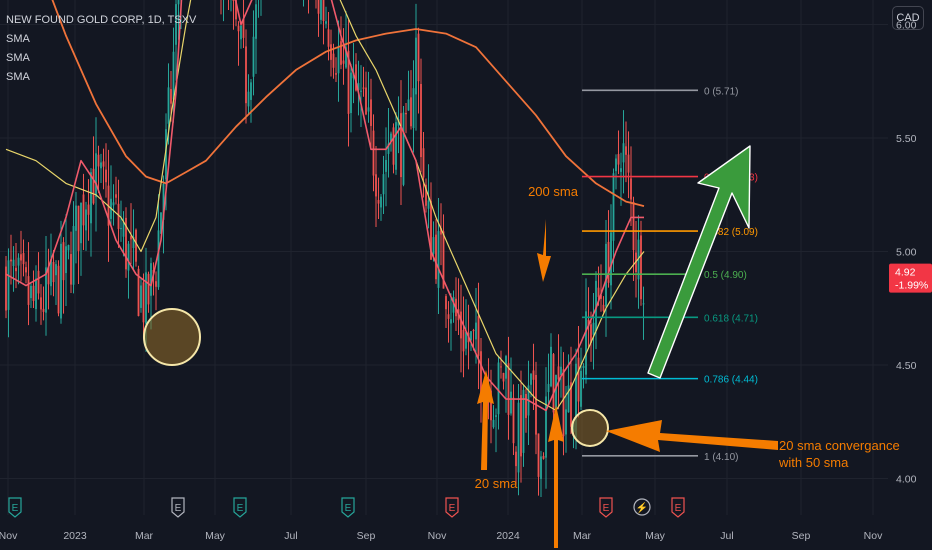  What do you see at coordinates (366, 536) in the screenshot?
I see `time-tick-label: Sep` at bounding box center [366, 536].